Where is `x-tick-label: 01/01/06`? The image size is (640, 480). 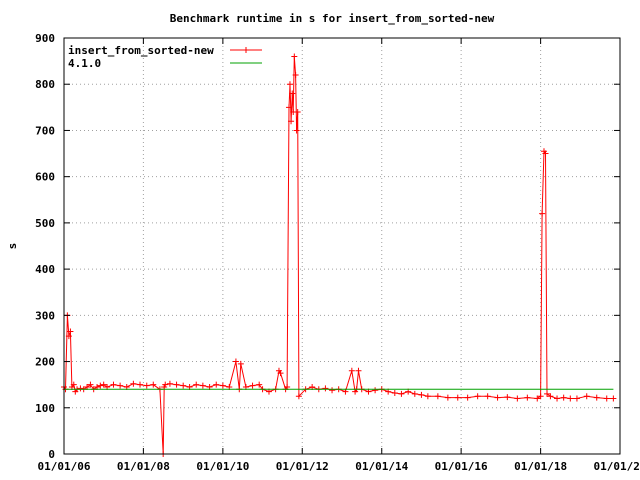
x-tick-label: 01/01/06 is located at coordinates (64, 466).